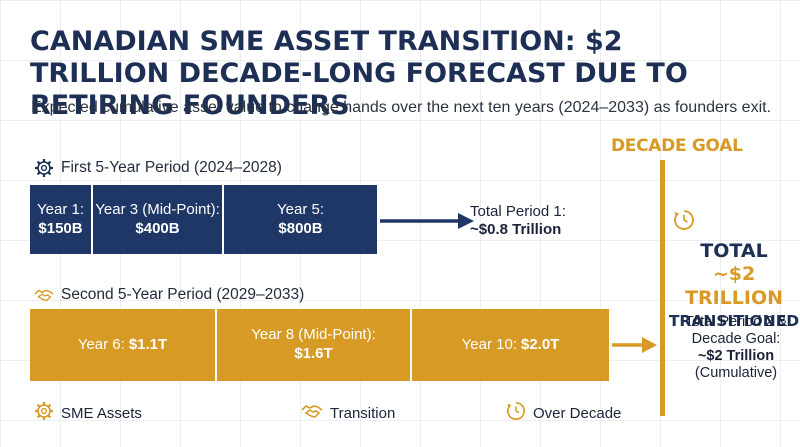 Image resolution: width=800 pixels, height=447 pixels. What do you see at coordinates (60, 209) in the screenshot?
I see `year-1-label: Year 1:` at bounding box center [60, 209].